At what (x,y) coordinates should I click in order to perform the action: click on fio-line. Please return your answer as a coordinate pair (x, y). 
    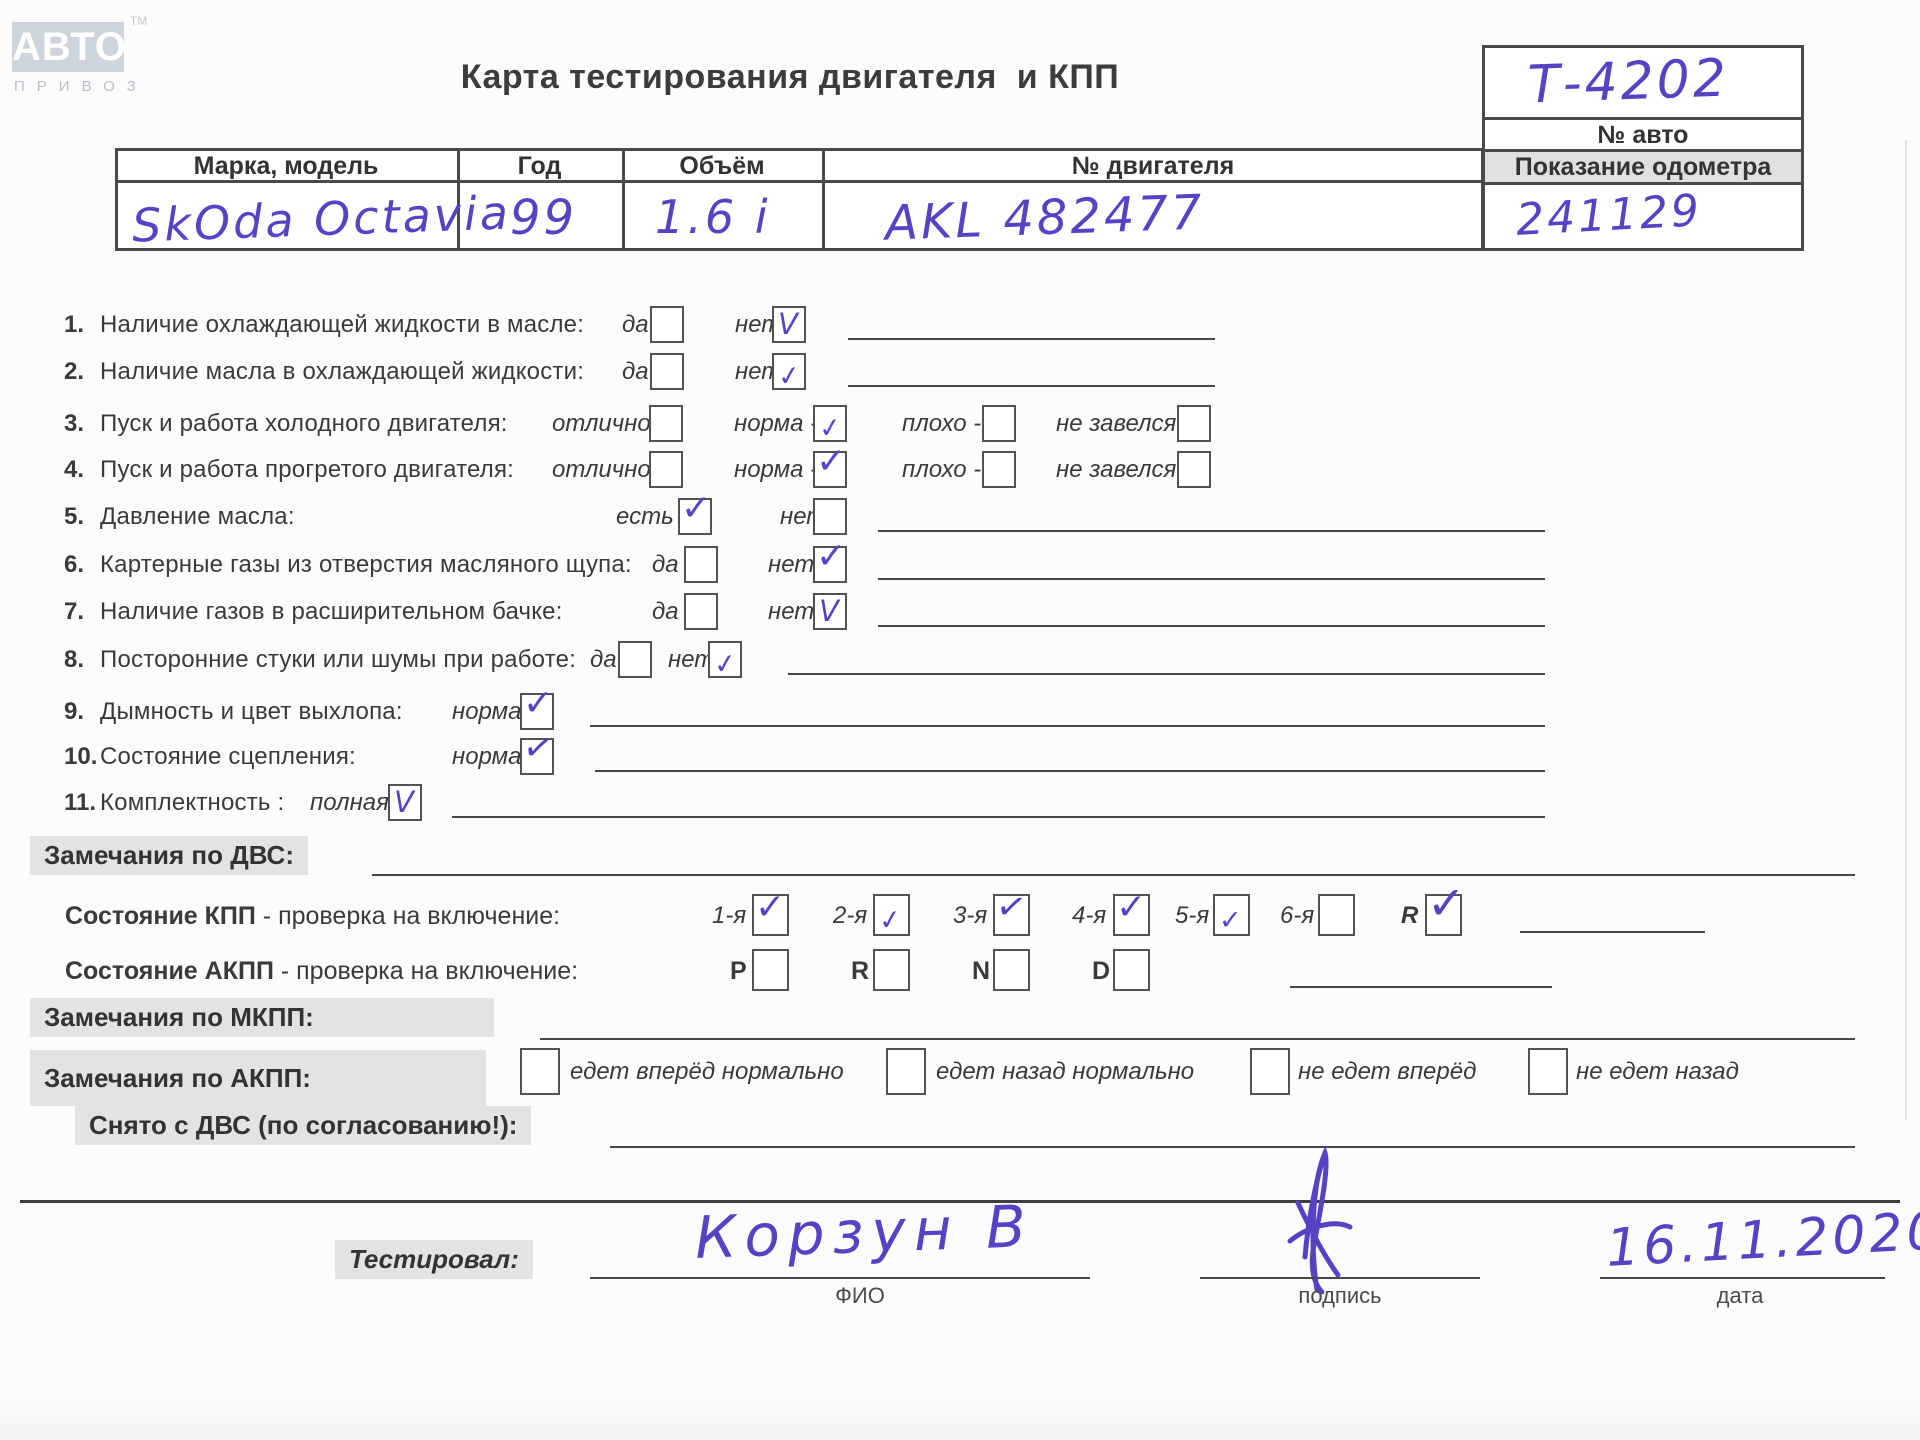
    Looking at the image, I should click on (840, 1278).